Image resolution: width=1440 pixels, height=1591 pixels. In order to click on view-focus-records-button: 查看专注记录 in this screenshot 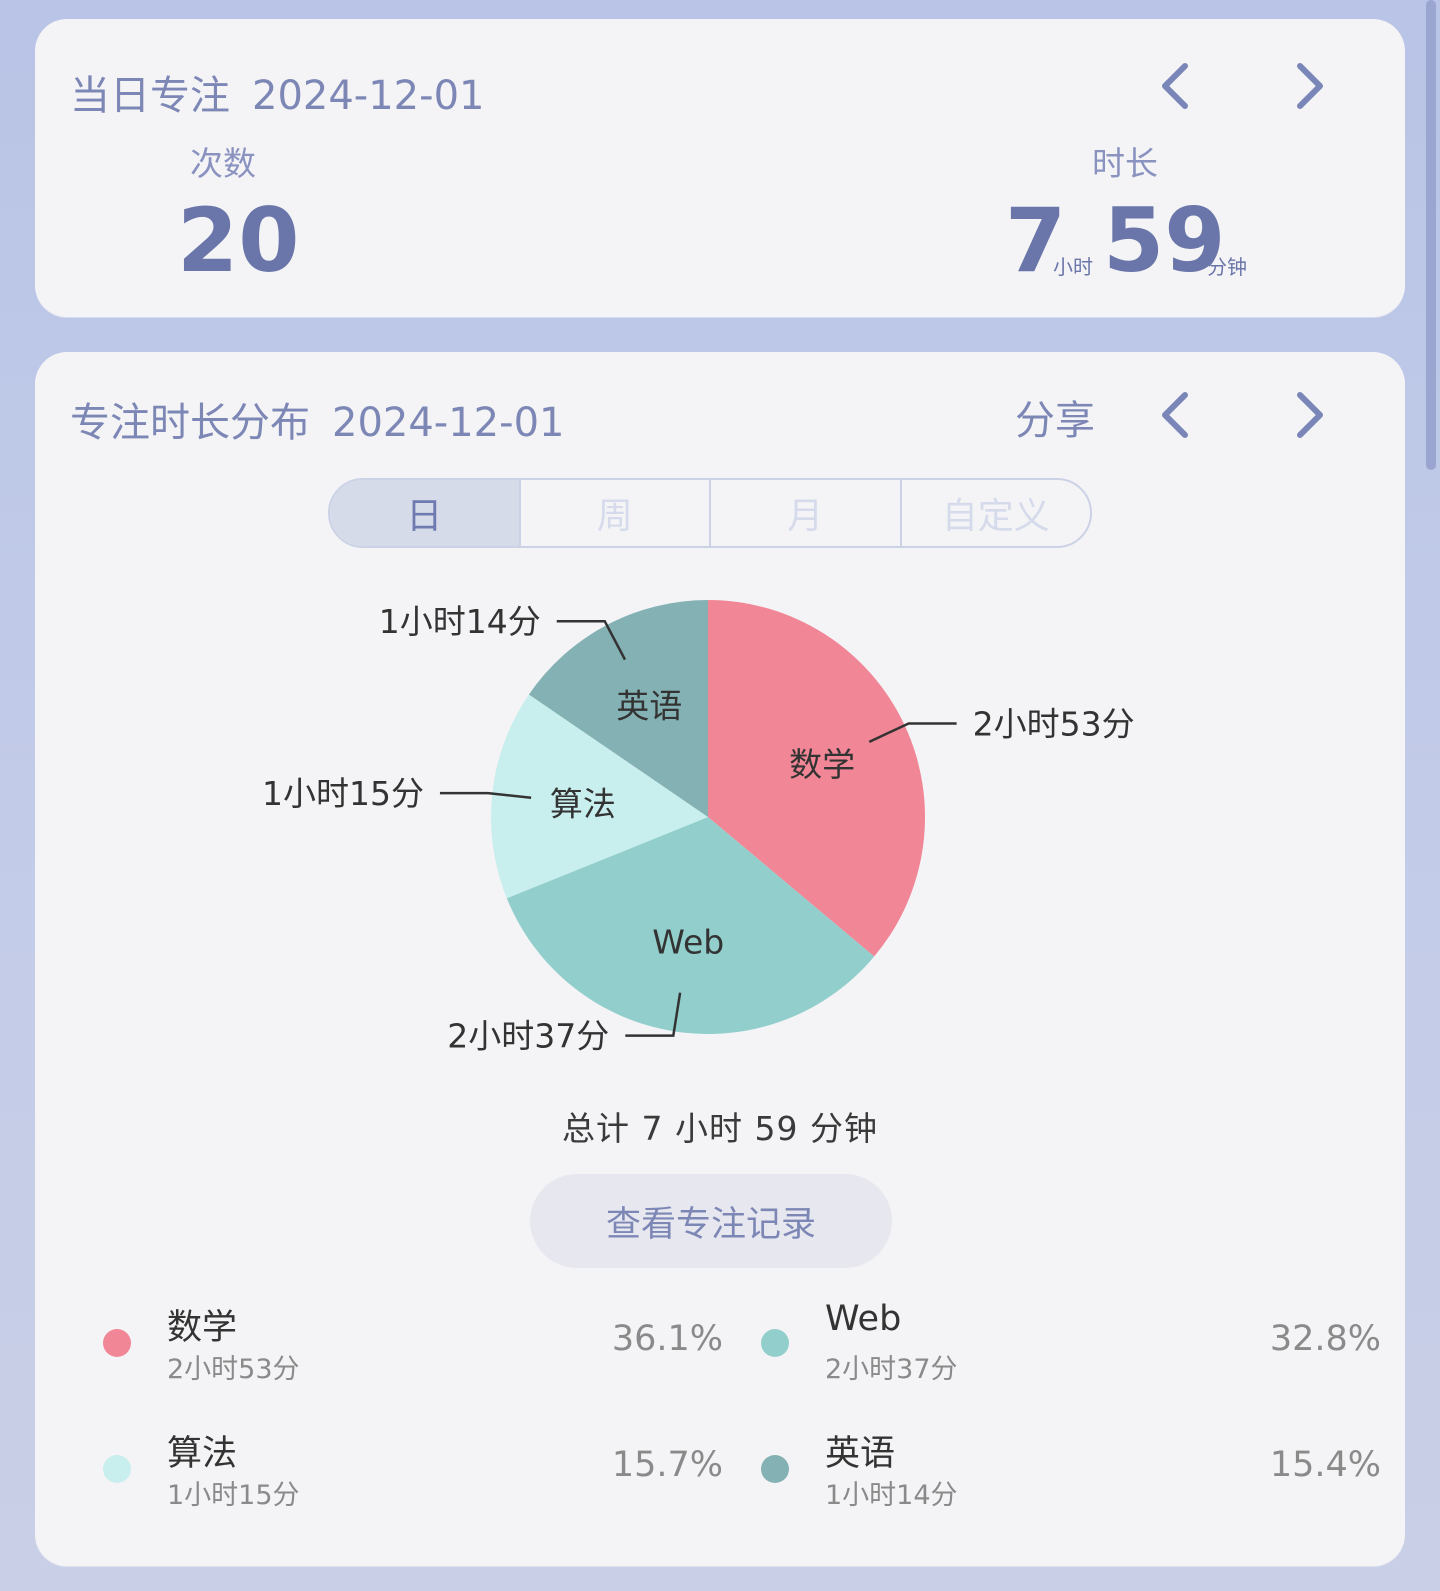, I will do `click(711, 1221)`.